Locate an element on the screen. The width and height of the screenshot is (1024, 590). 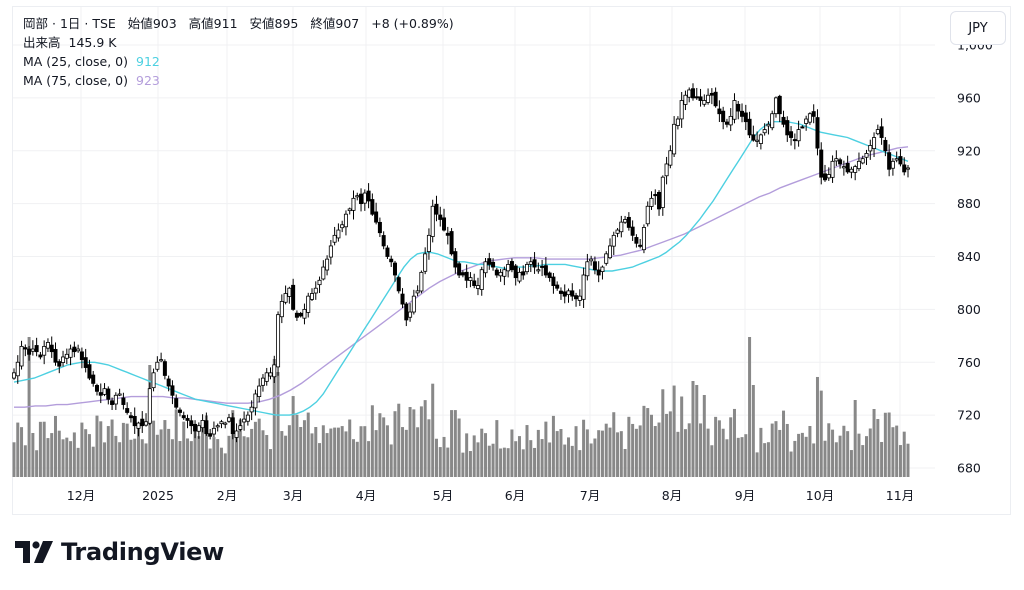
currency-button: JPY is located at coordinates (978, 28).